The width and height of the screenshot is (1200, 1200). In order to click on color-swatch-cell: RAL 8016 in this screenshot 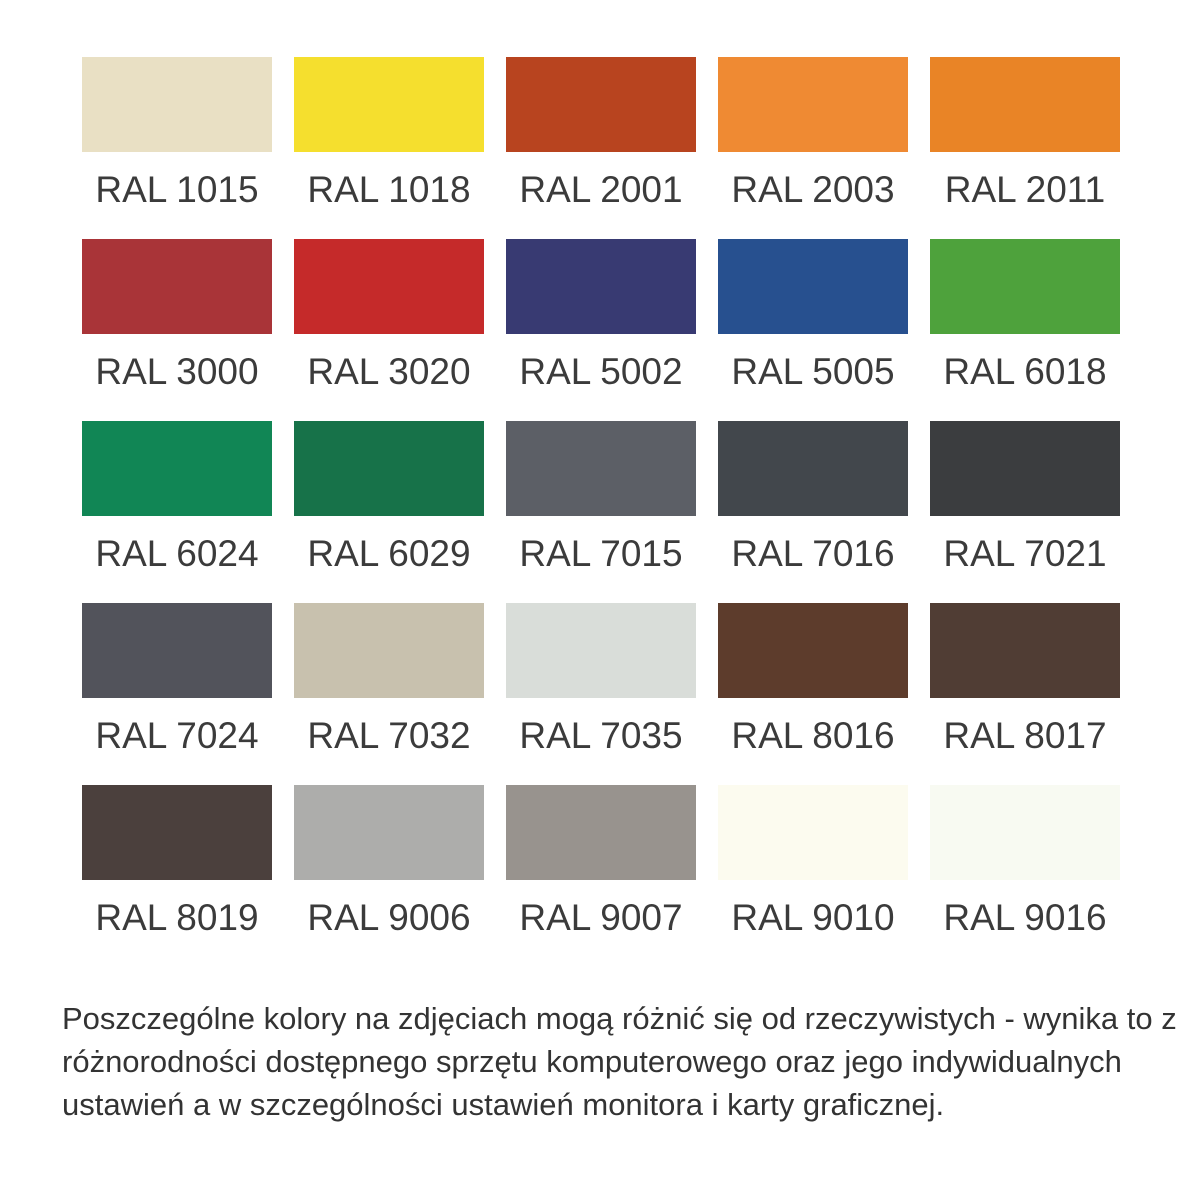, I will do `click(813, 680)`.